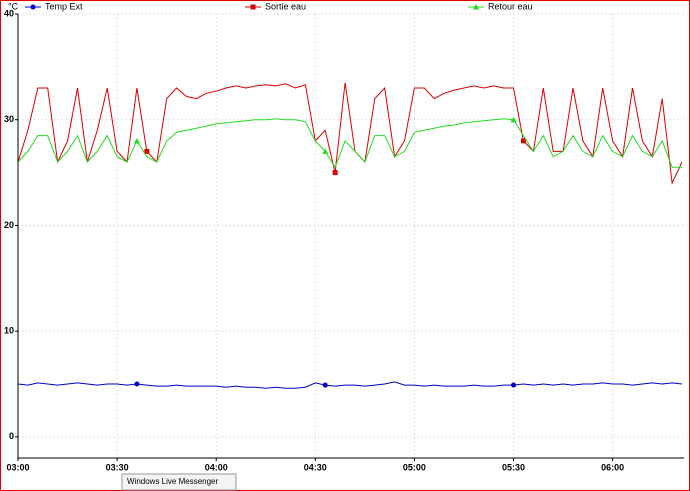 This screenshot has width=690, height=491. Describe the element at coordinates (285, 6) in the screenshot. I see `legend-label: Sortie eau` at that location.